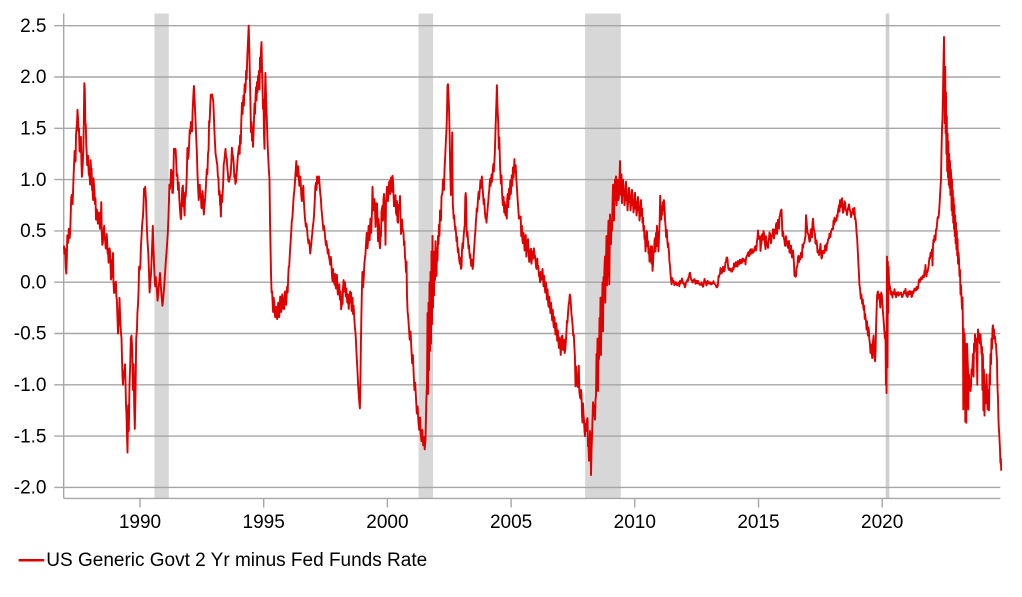 The image size is (1022, 597). Describe the element at coordinates (635, 522) in the screenshot. I see `svg-text: 2010` at that location.